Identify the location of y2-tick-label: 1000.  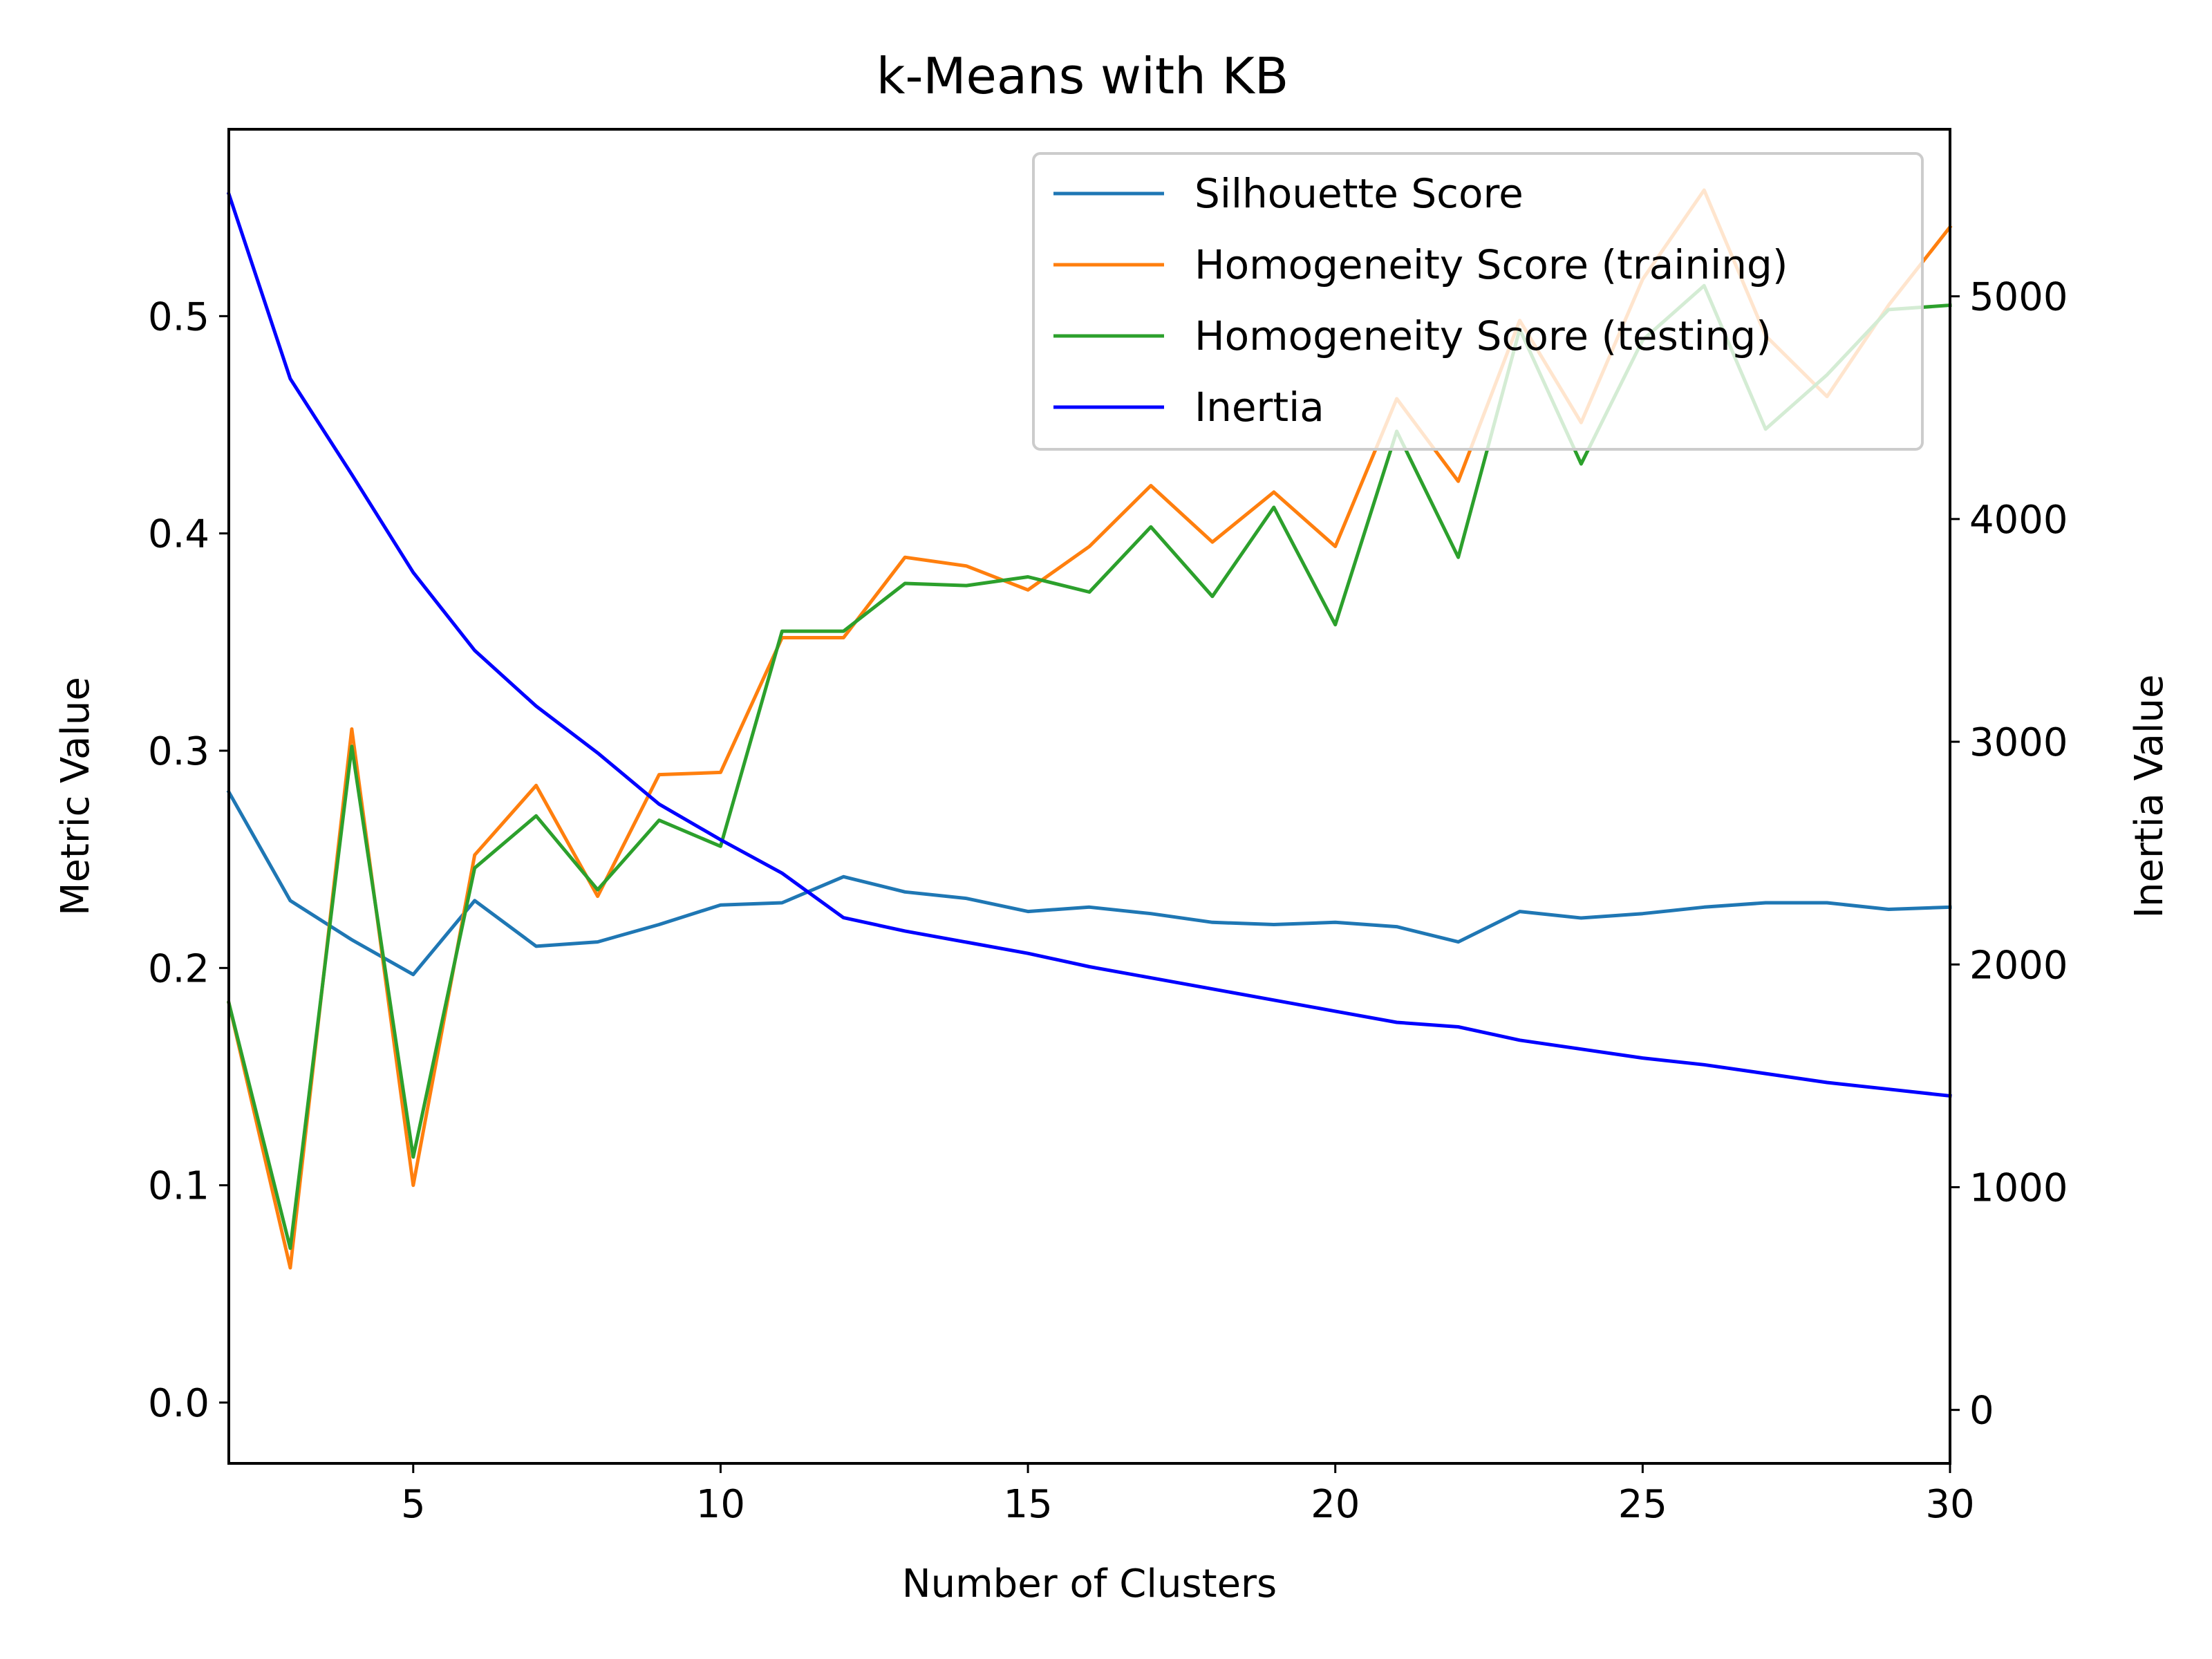
(2018, 1187).